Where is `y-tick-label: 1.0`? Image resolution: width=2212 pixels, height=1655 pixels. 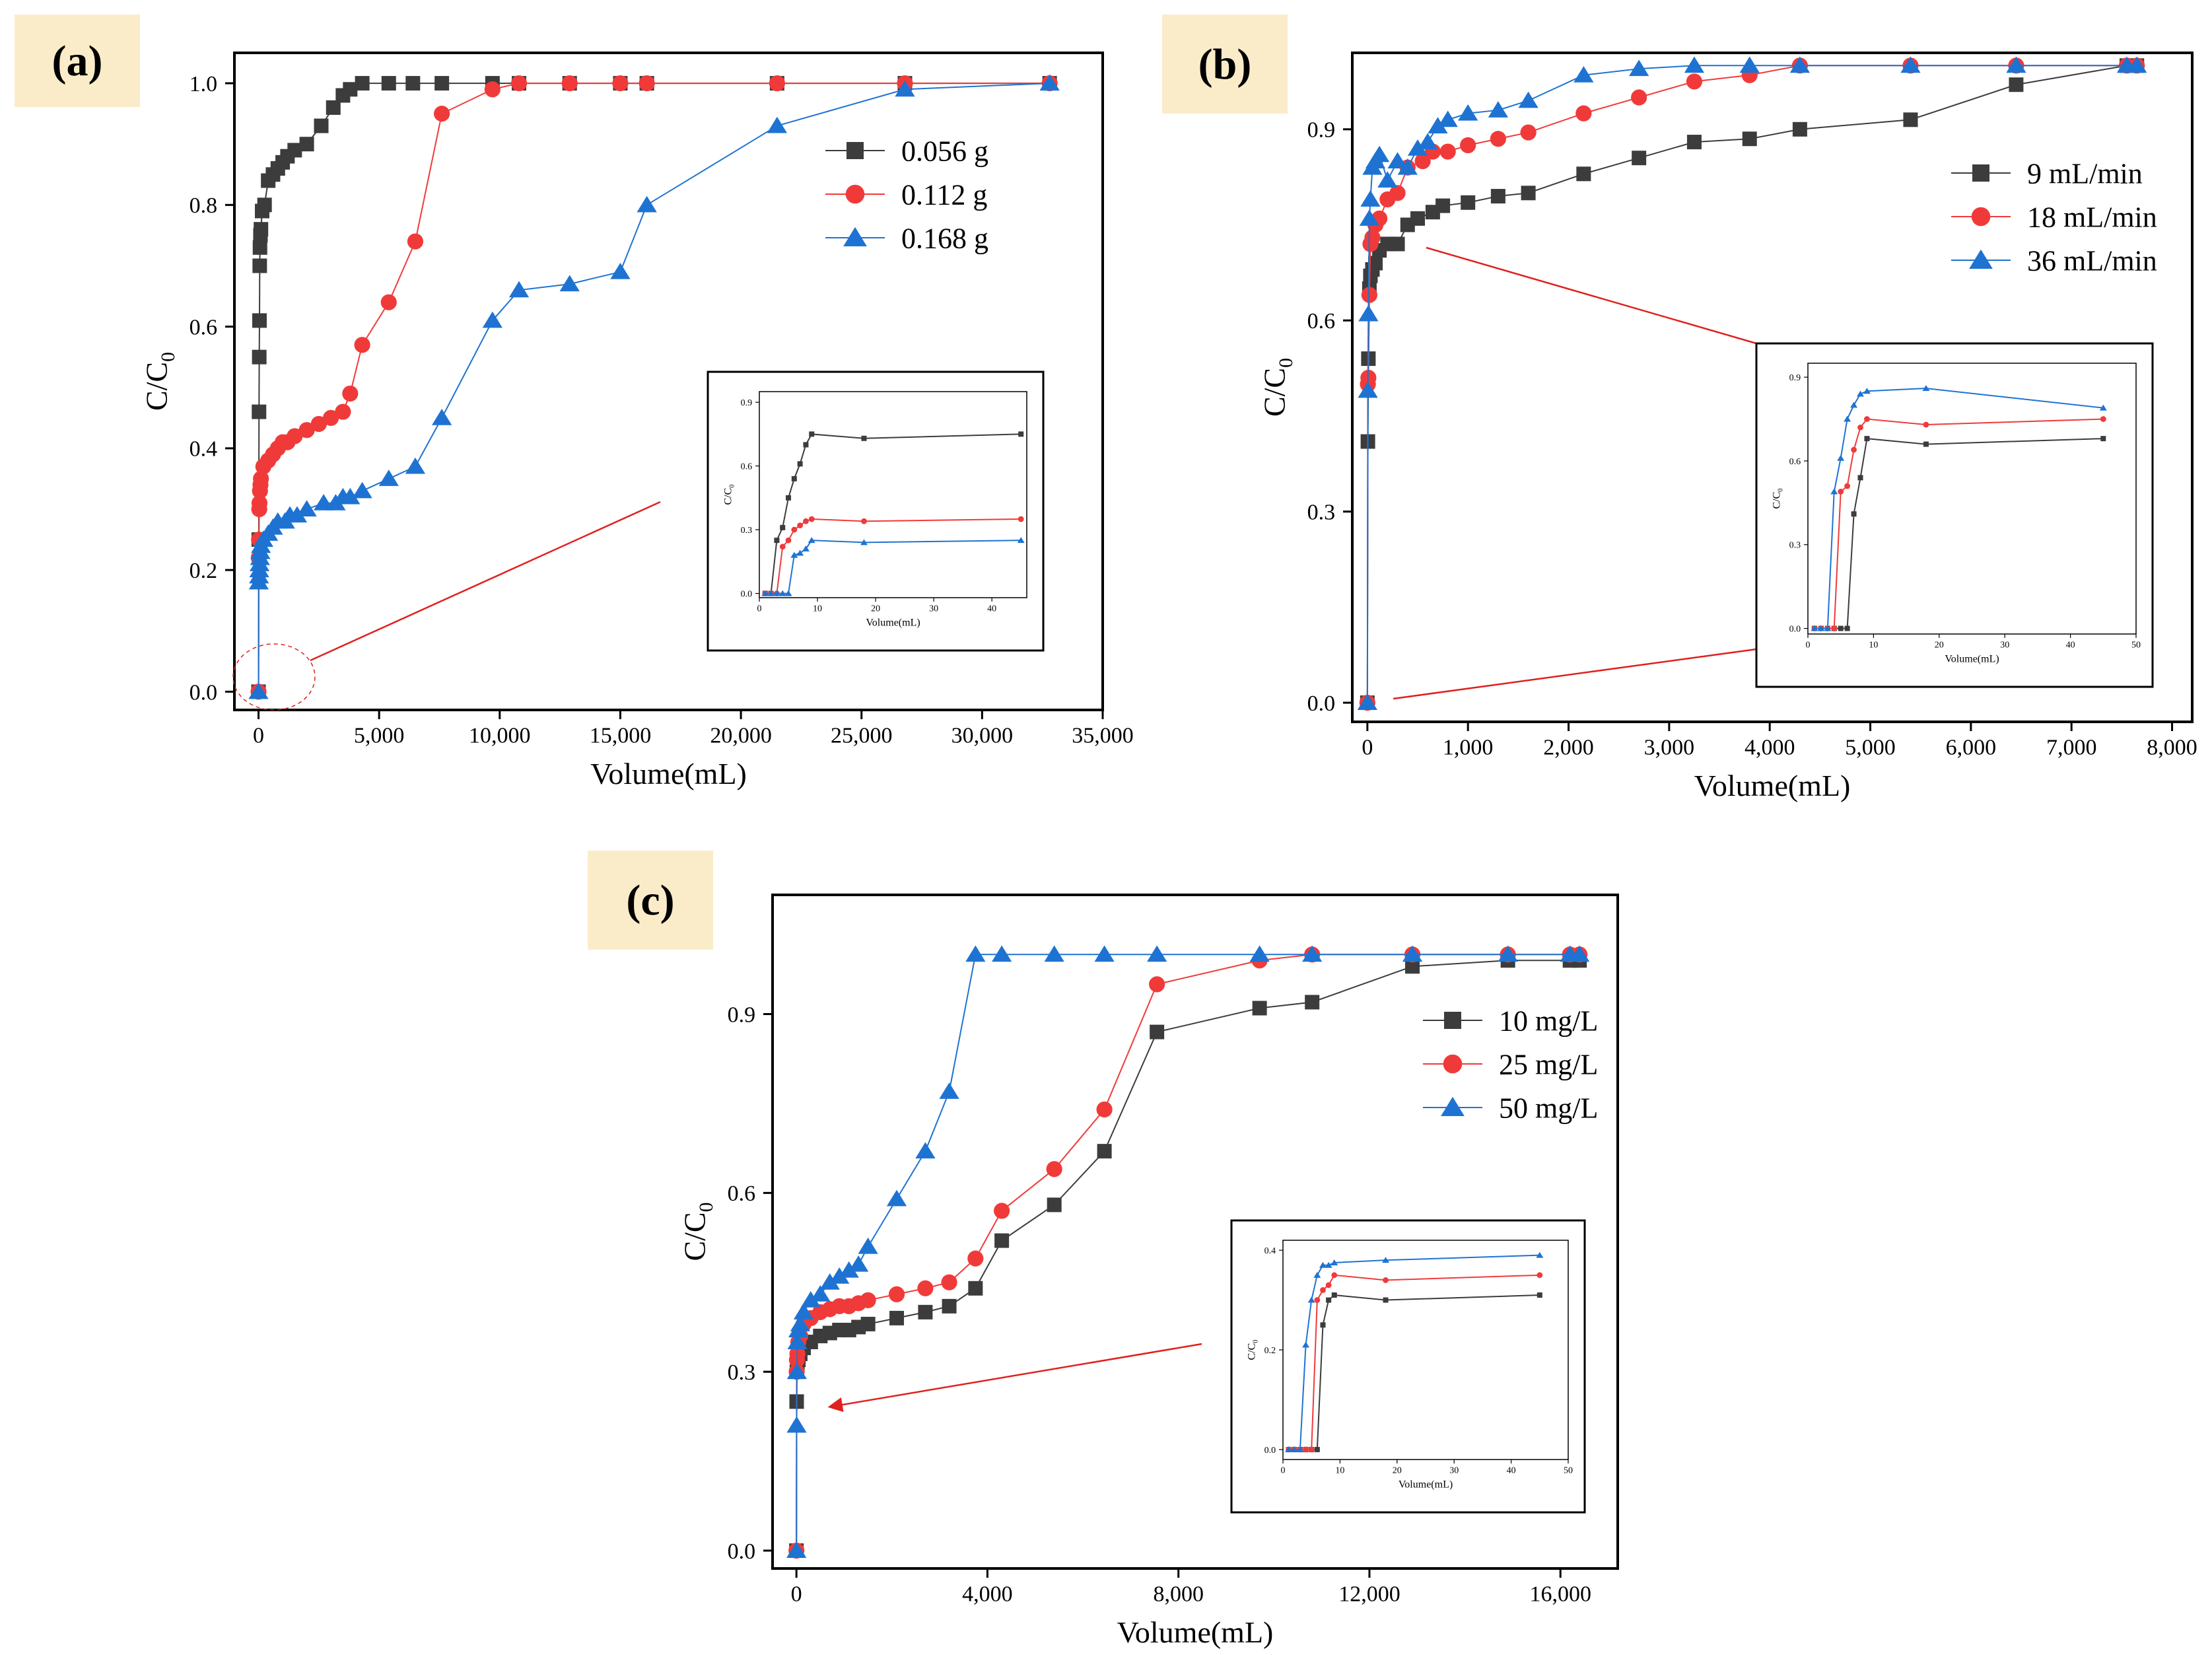
y-tick-label: 1.0 is located at coordinates (204, 84).